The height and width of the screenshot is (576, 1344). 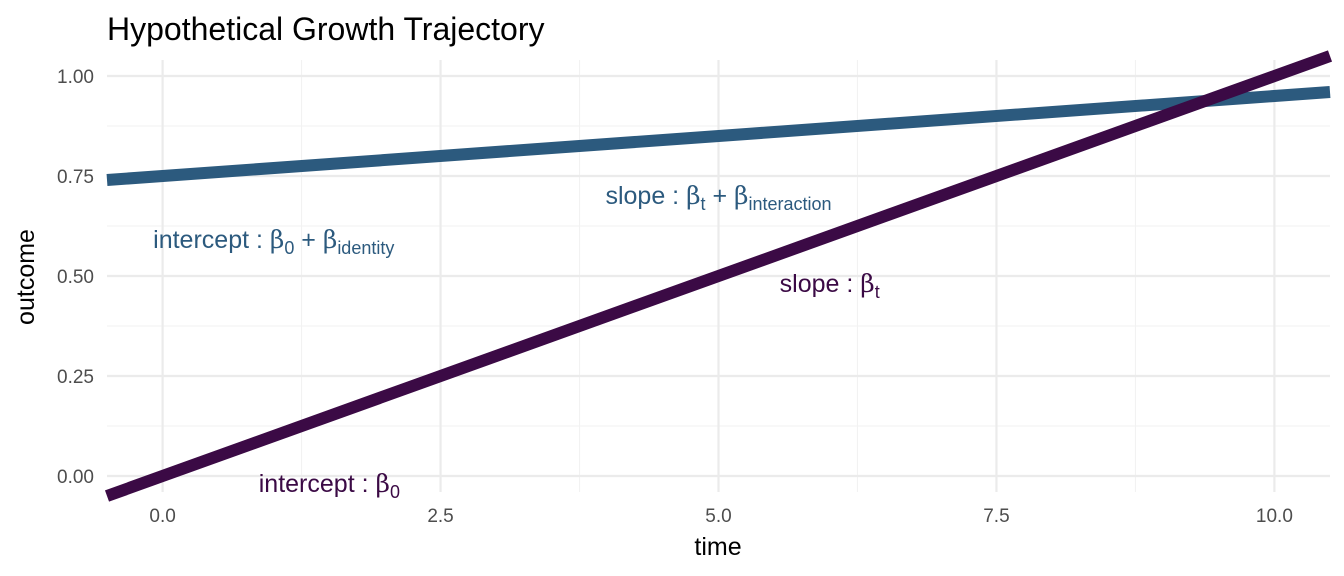 I want to click on y-tick-label: 0.50, so click(x=75, y=277).